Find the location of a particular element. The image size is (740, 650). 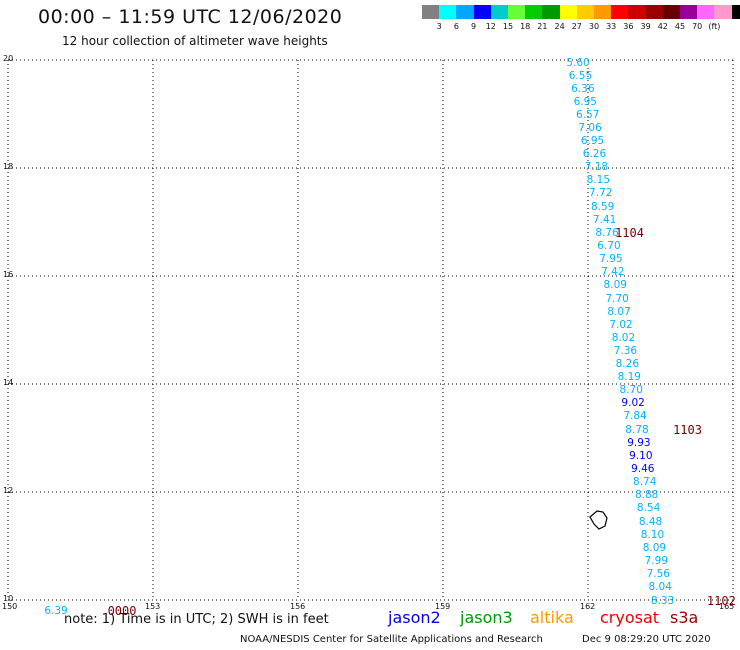

swh-value: 8.54 is located at coordinates (648, 508).